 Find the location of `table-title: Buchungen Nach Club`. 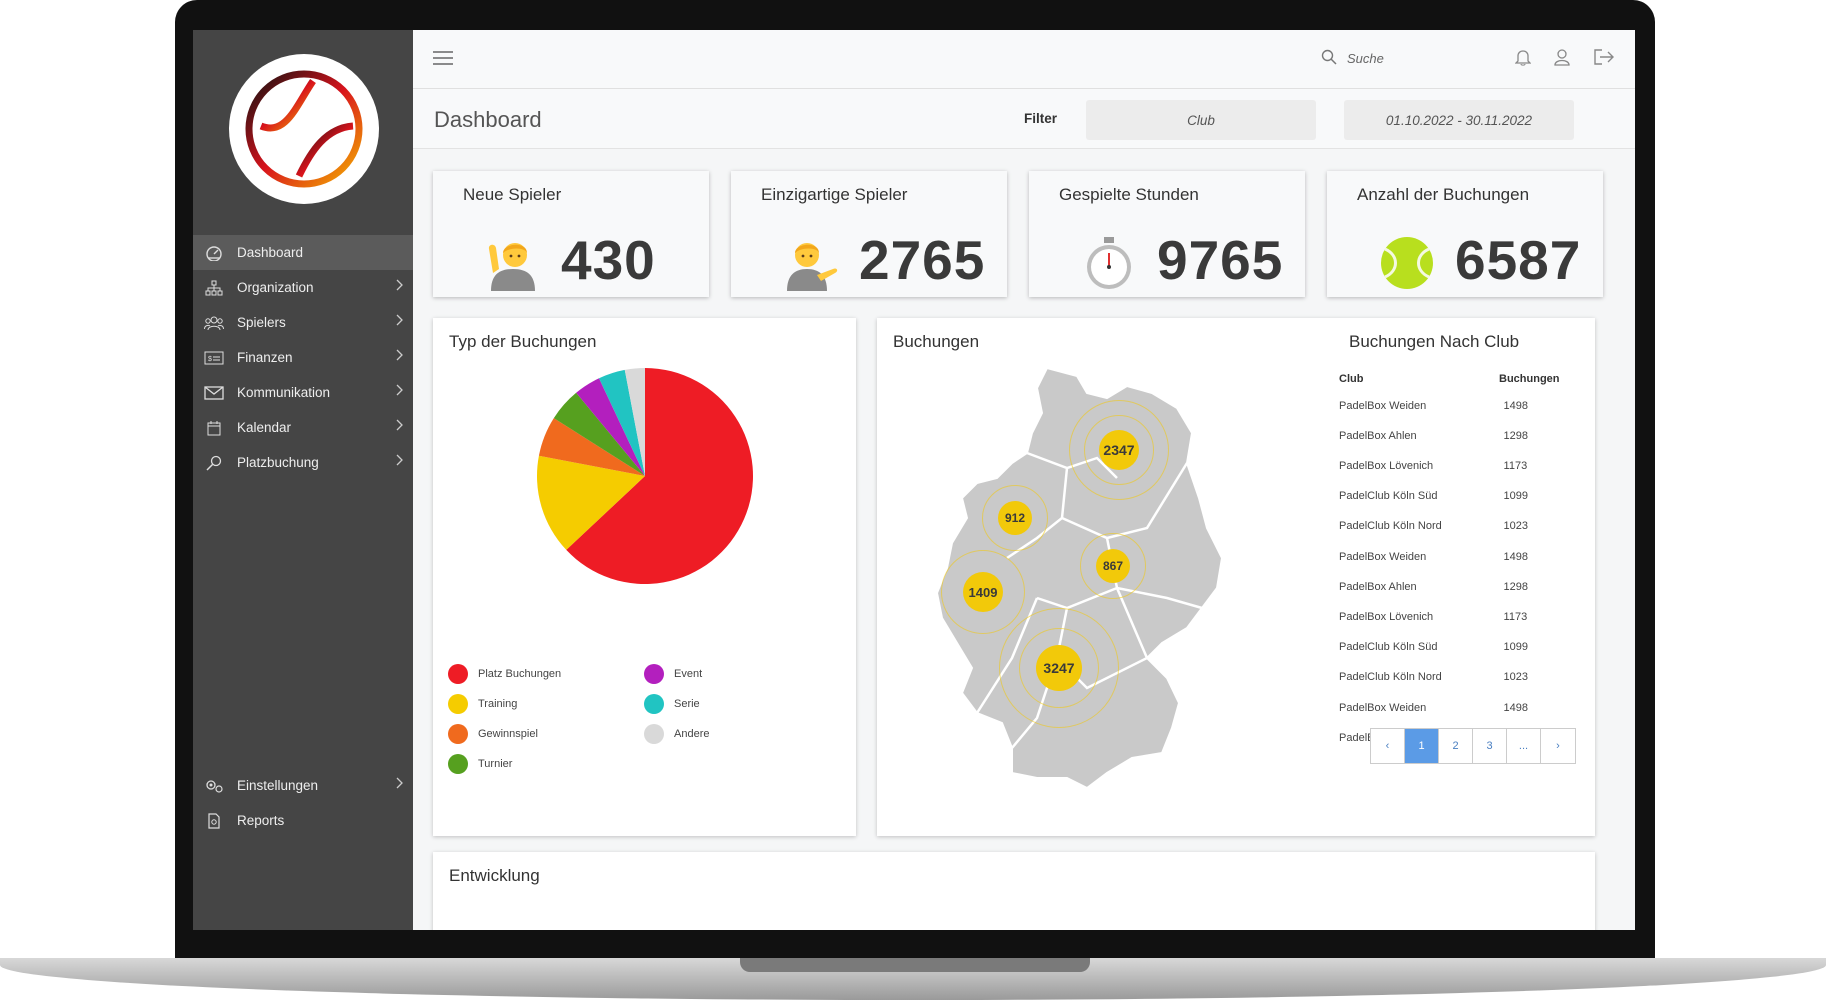

table-title: Buchungen Nach Club is located at coordinates (1434, 341).